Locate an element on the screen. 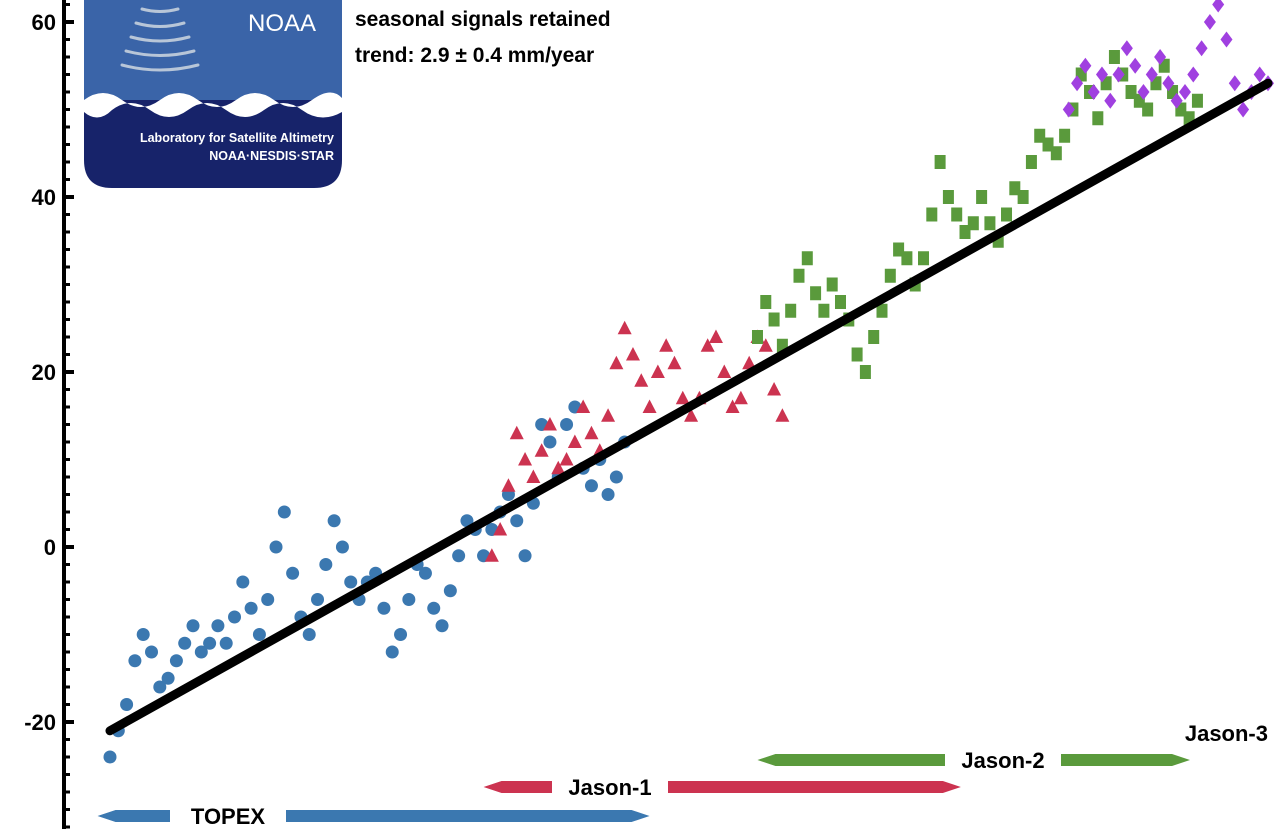 The image size is (1283, 829). jason-3-label: Jason-3 is located at coordinates (1226, 733).